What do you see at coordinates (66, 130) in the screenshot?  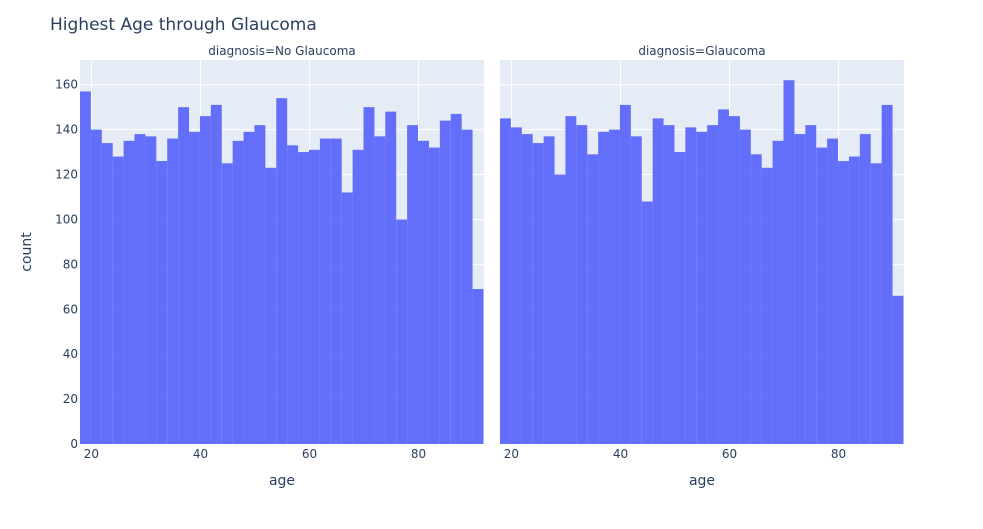 I see `y-tick-label: 140` at bounding box center [66, 130].